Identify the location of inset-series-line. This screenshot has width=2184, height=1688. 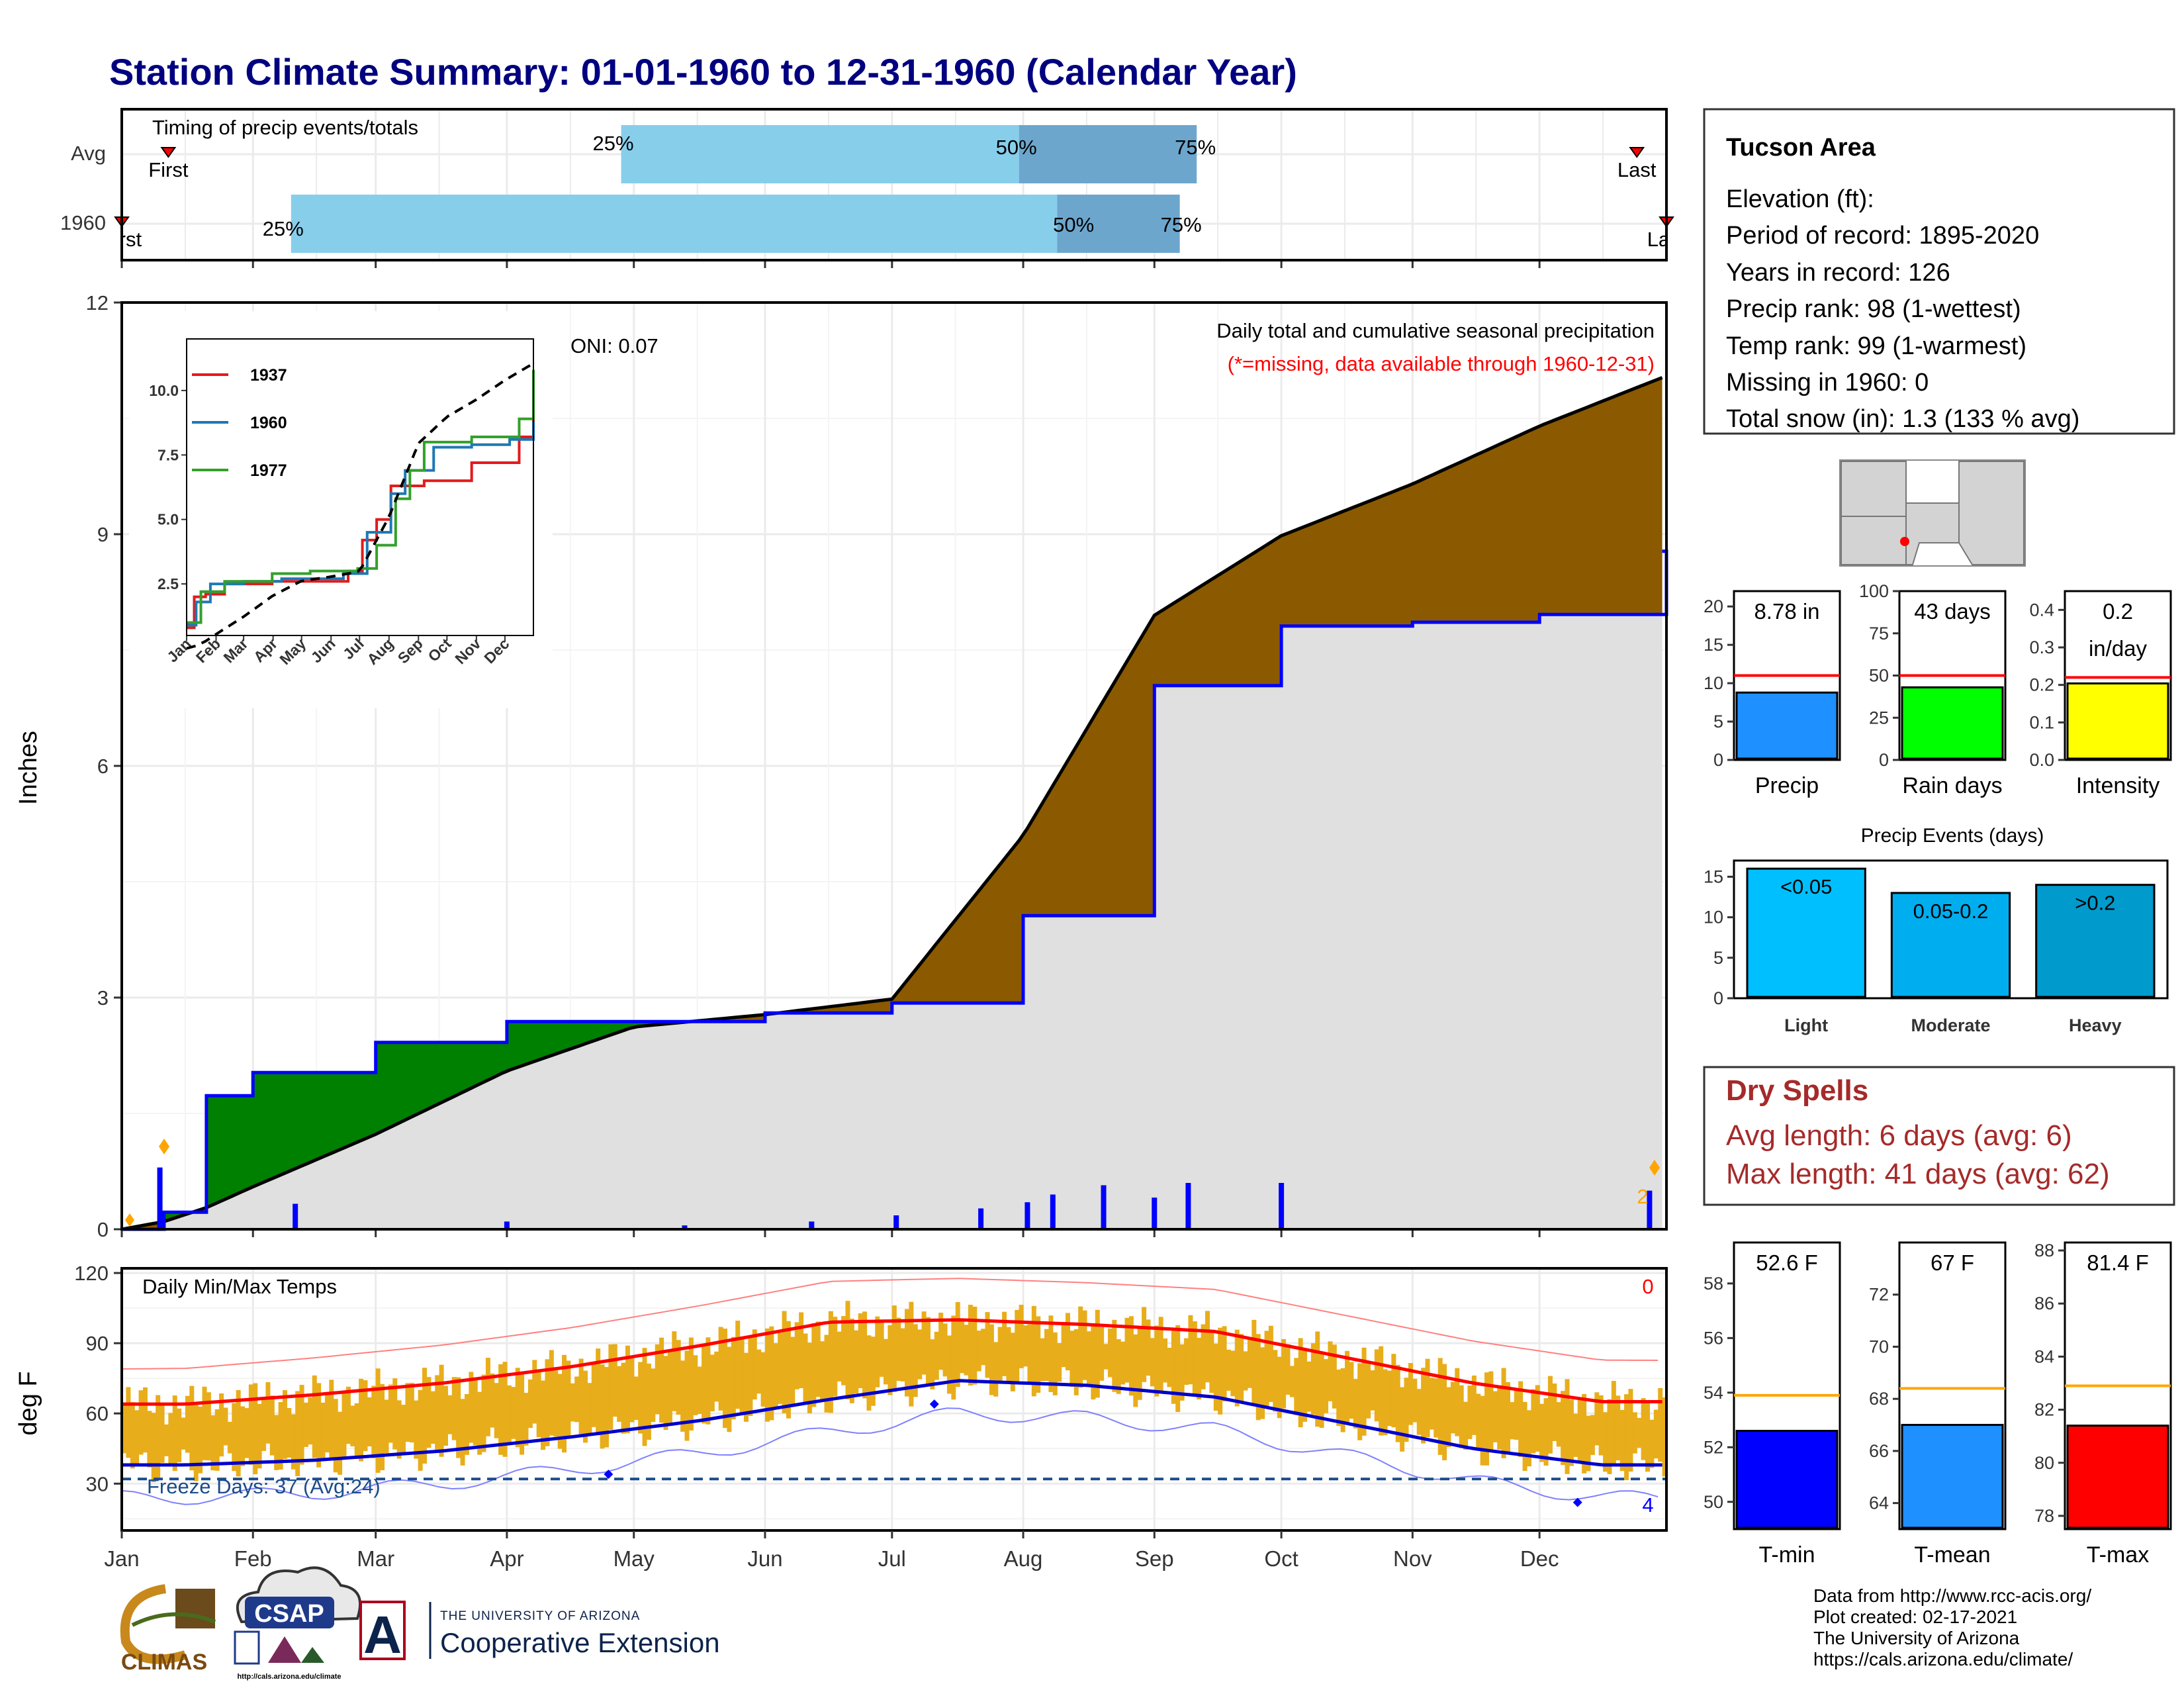
(361, 520).